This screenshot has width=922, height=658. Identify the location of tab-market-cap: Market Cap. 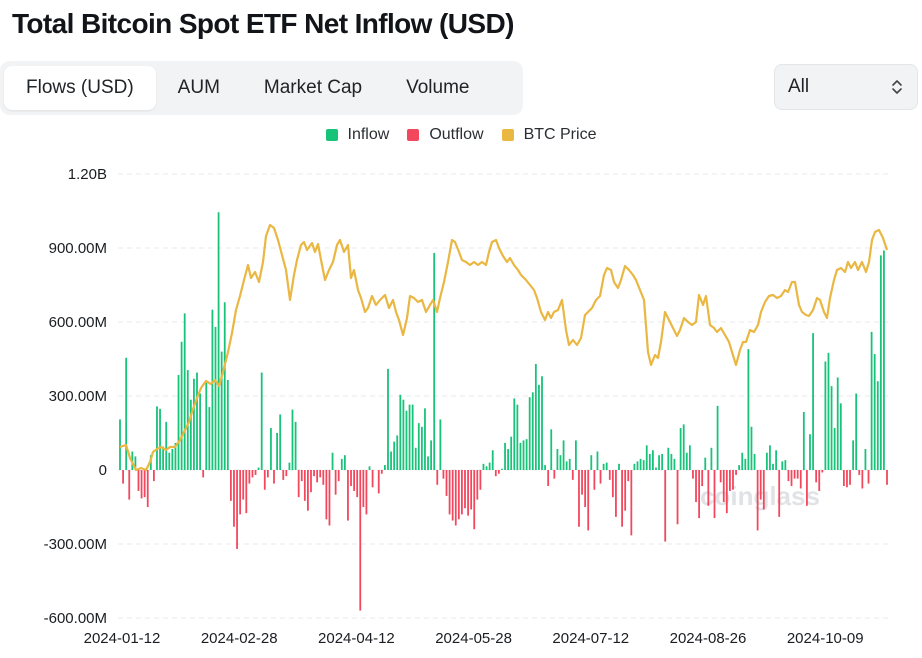
(313, 87).